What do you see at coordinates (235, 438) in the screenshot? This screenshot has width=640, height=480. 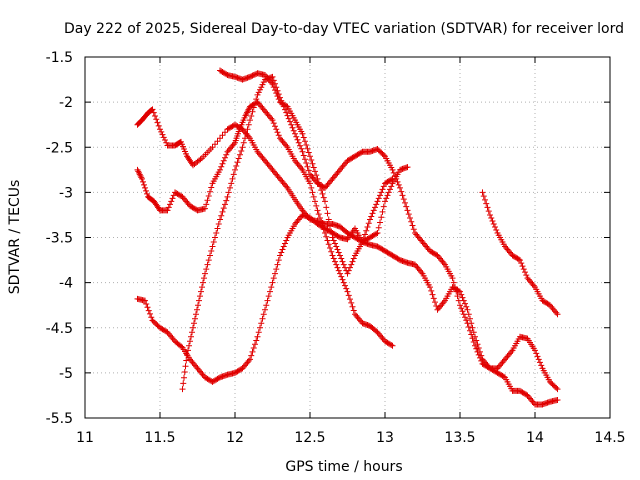 I see `x-tick-label: 12` at bounding box center [235, 438].